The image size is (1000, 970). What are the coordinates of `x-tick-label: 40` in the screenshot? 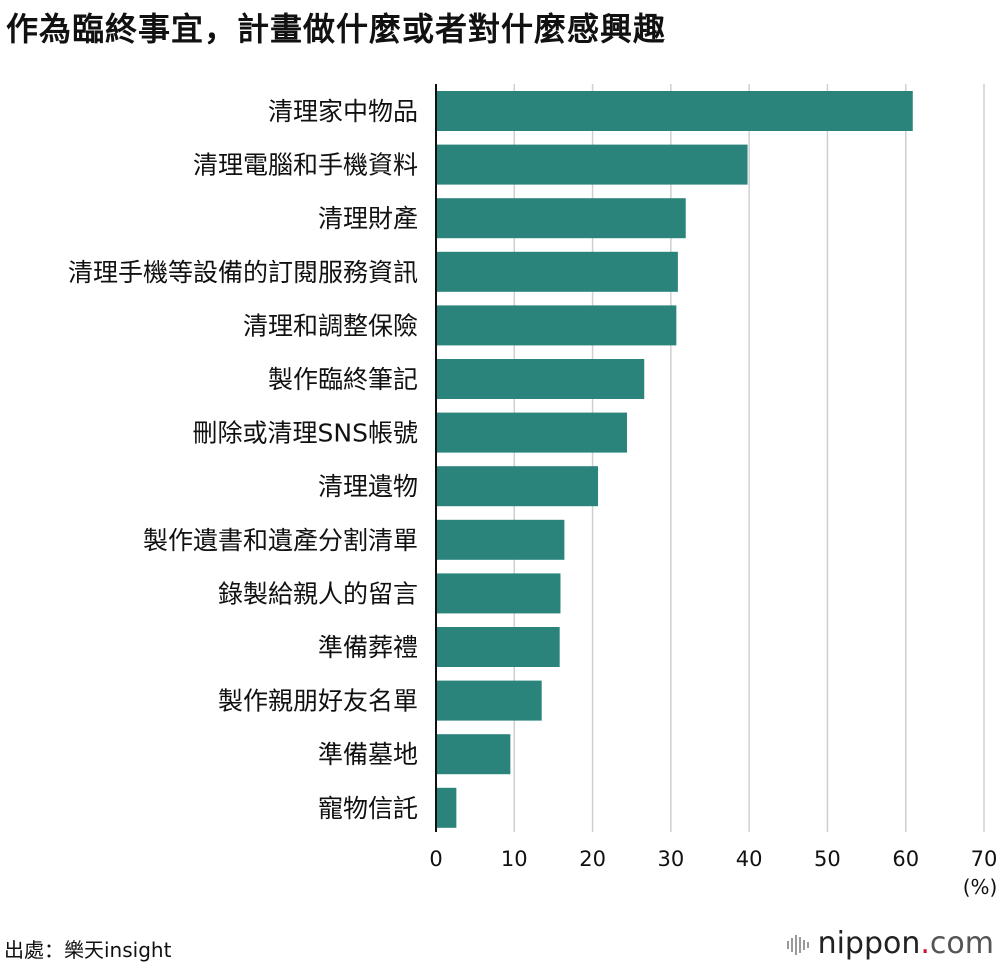 It's located at (749, 859).